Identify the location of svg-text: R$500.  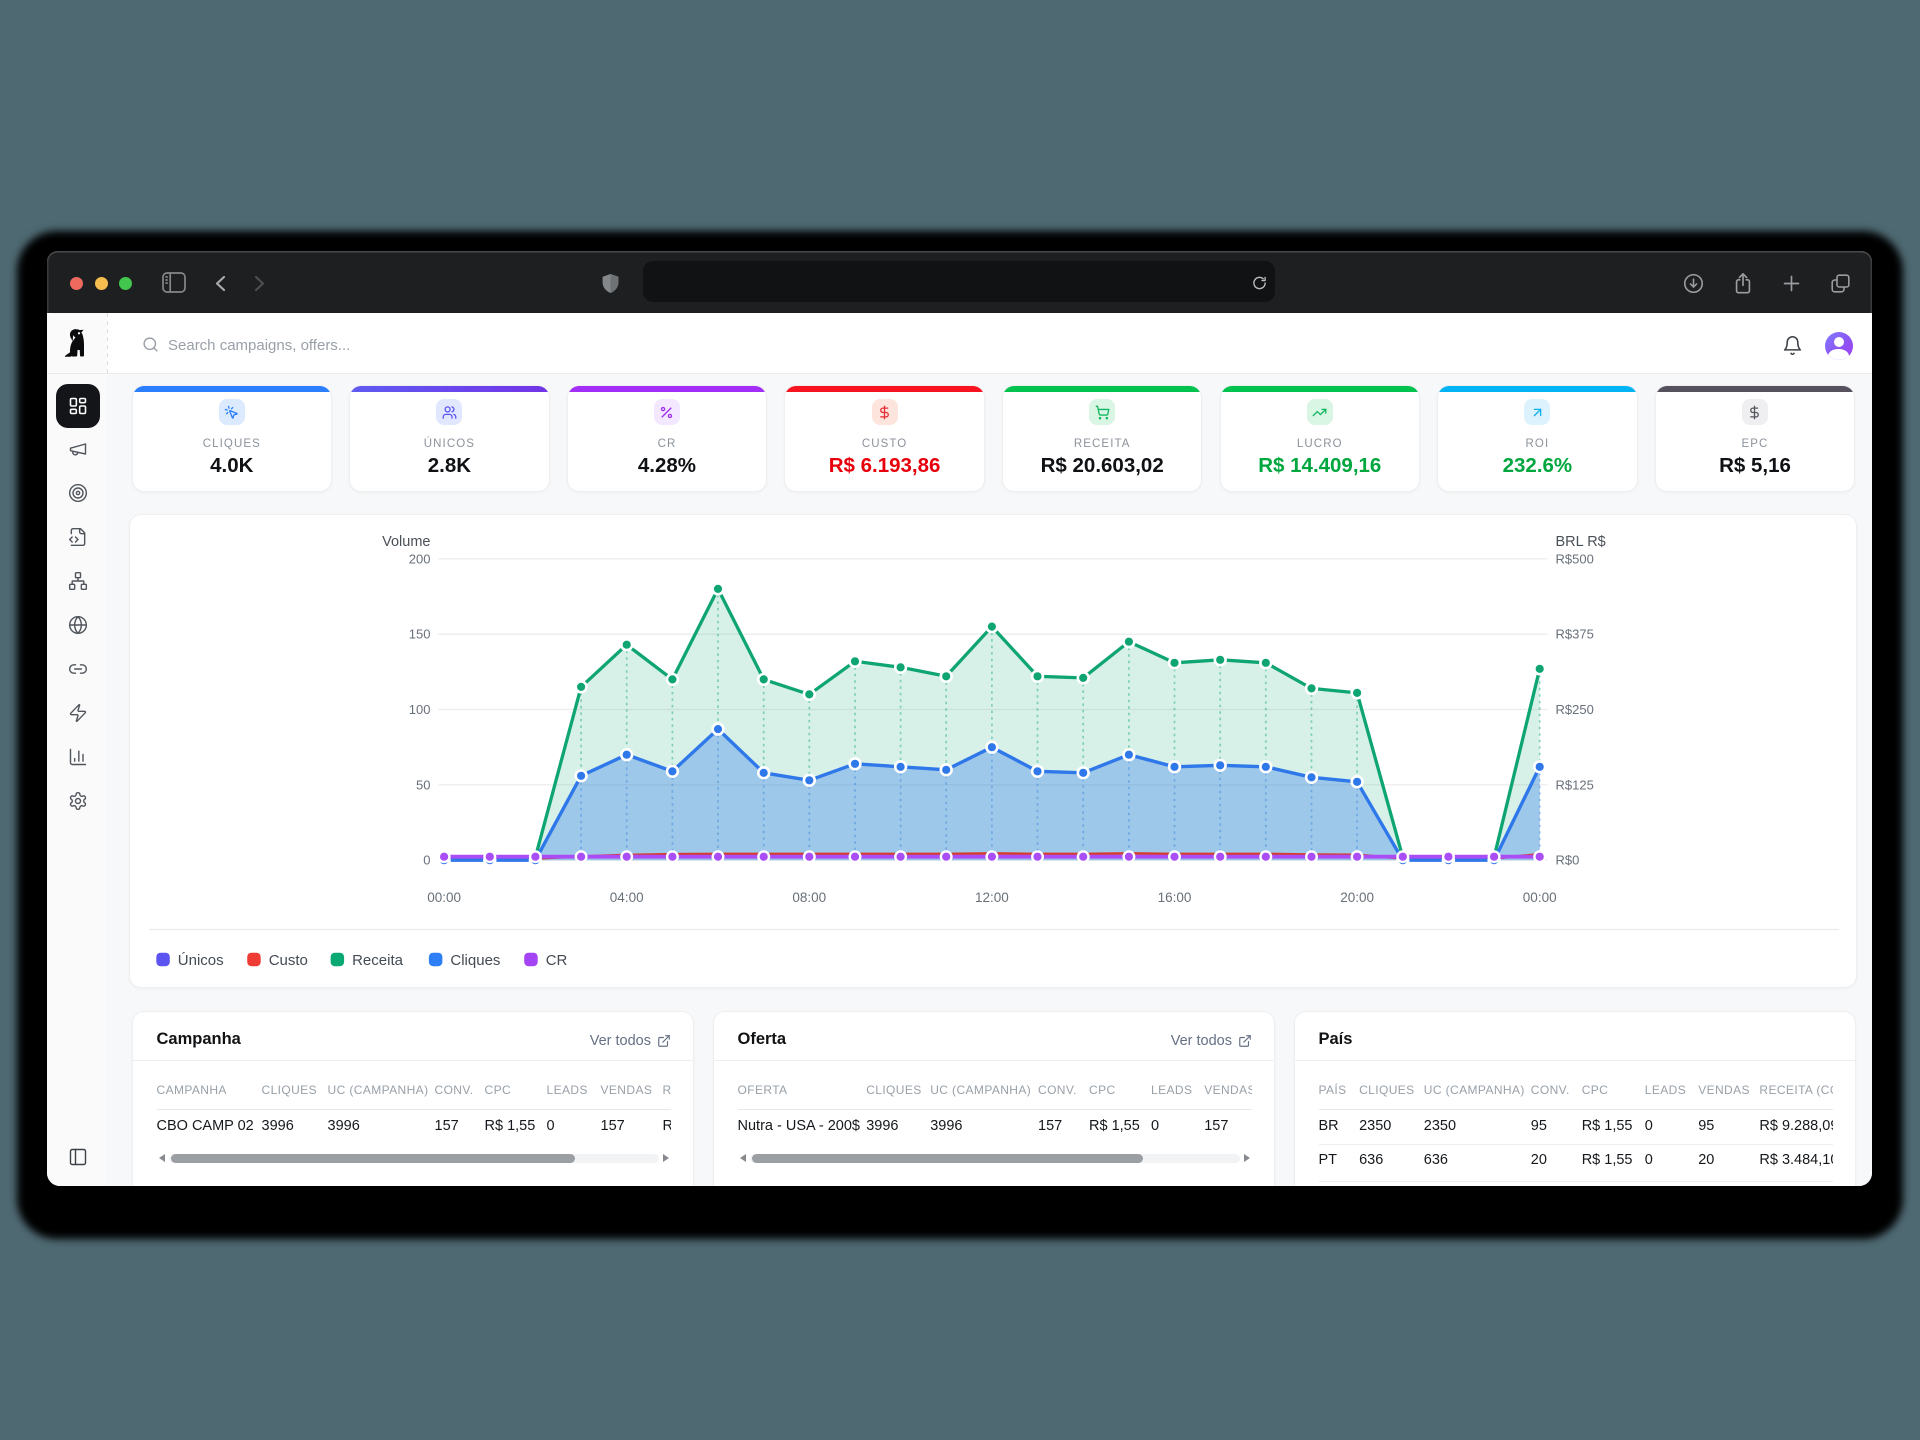
(1574, 558).